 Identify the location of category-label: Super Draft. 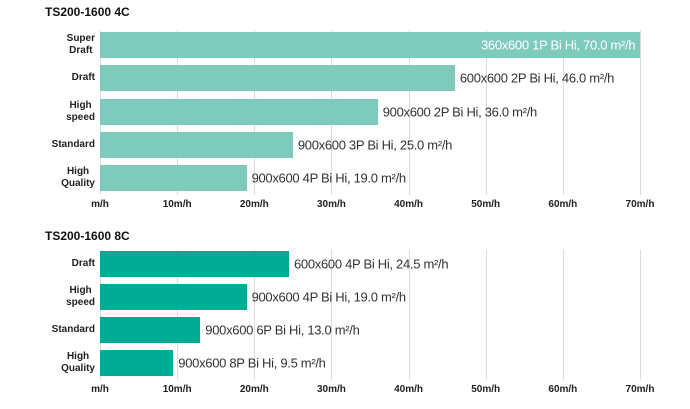
(80, 44).